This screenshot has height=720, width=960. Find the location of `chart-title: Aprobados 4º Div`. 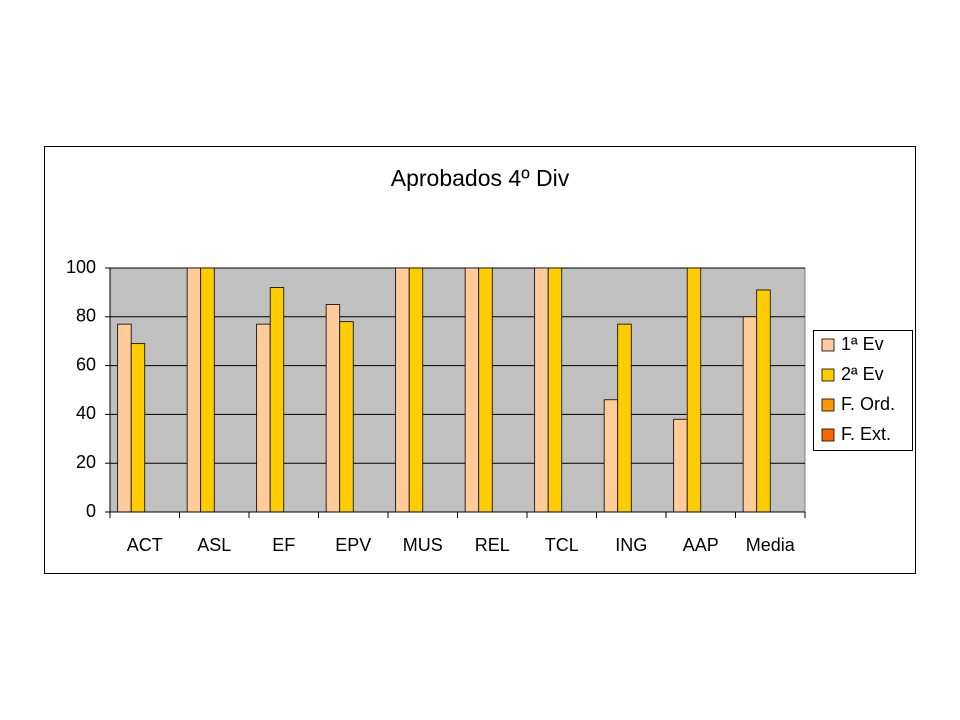

chart-title: Aprobados 4º Div is located at coordinates (480, 178).